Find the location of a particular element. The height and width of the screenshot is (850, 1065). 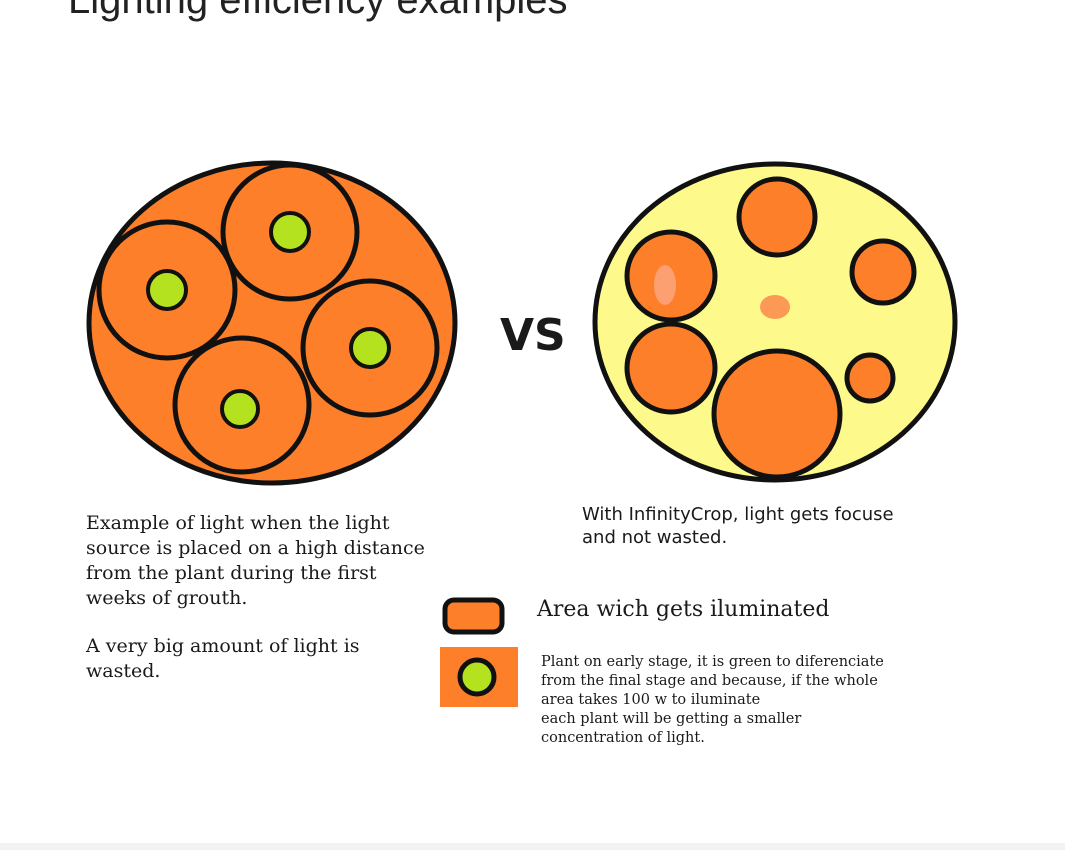

right-example is located at coordinates (775, 322).